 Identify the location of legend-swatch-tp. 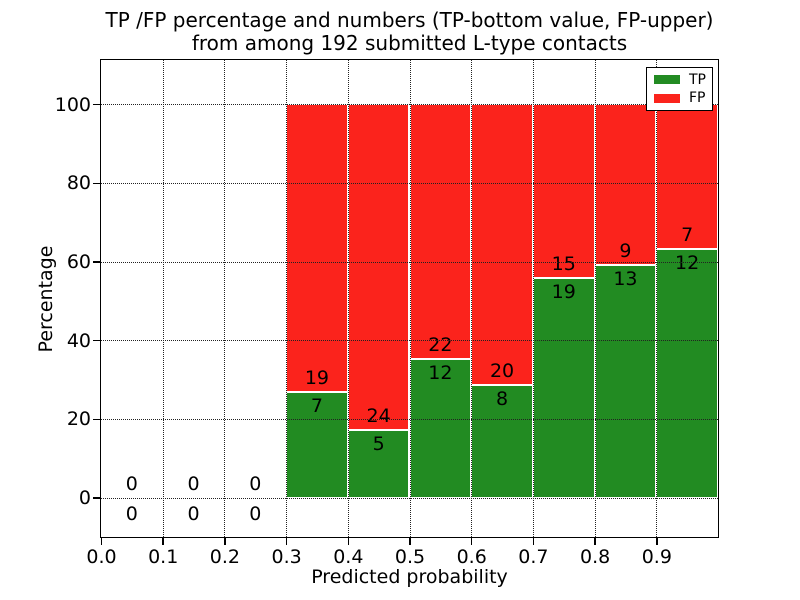
(667, 80).